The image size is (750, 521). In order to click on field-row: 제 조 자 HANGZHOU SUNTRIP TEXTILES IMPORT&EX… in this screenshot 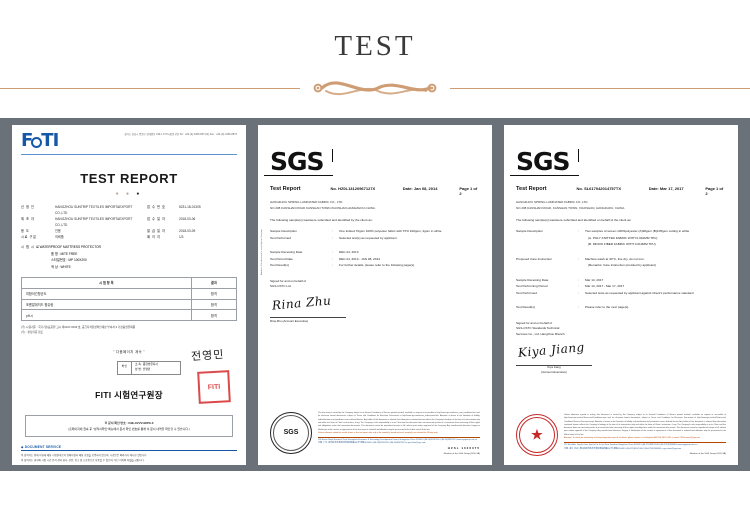, I will do `click(129, 222)`.